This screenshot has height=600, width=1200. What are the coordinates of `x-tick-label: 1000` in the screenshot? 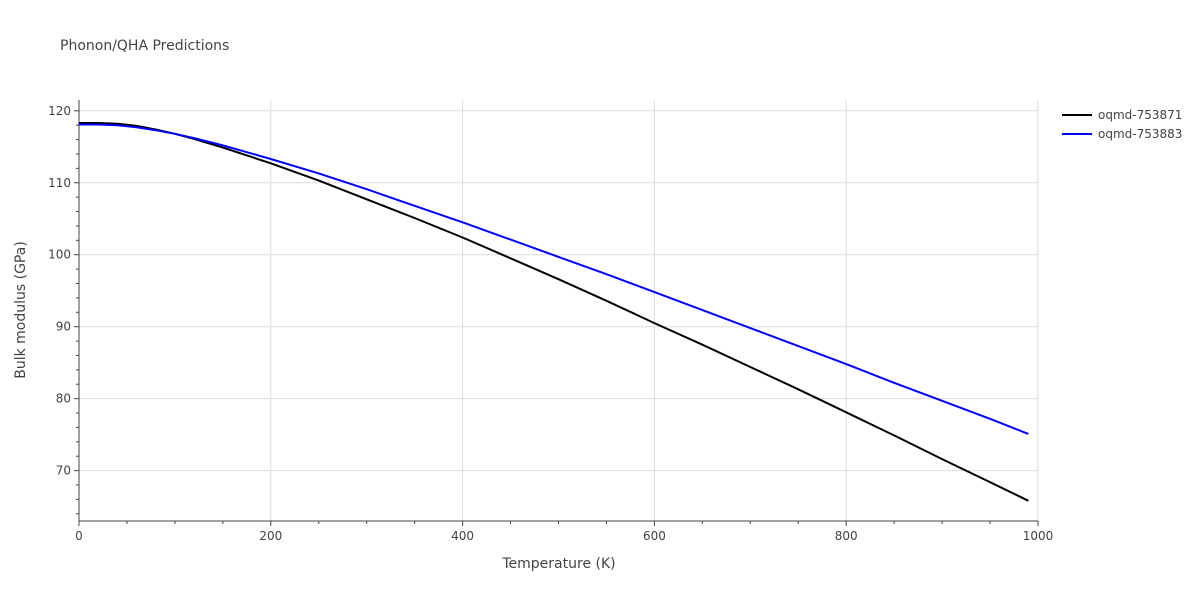 It's located at (1038, 536).